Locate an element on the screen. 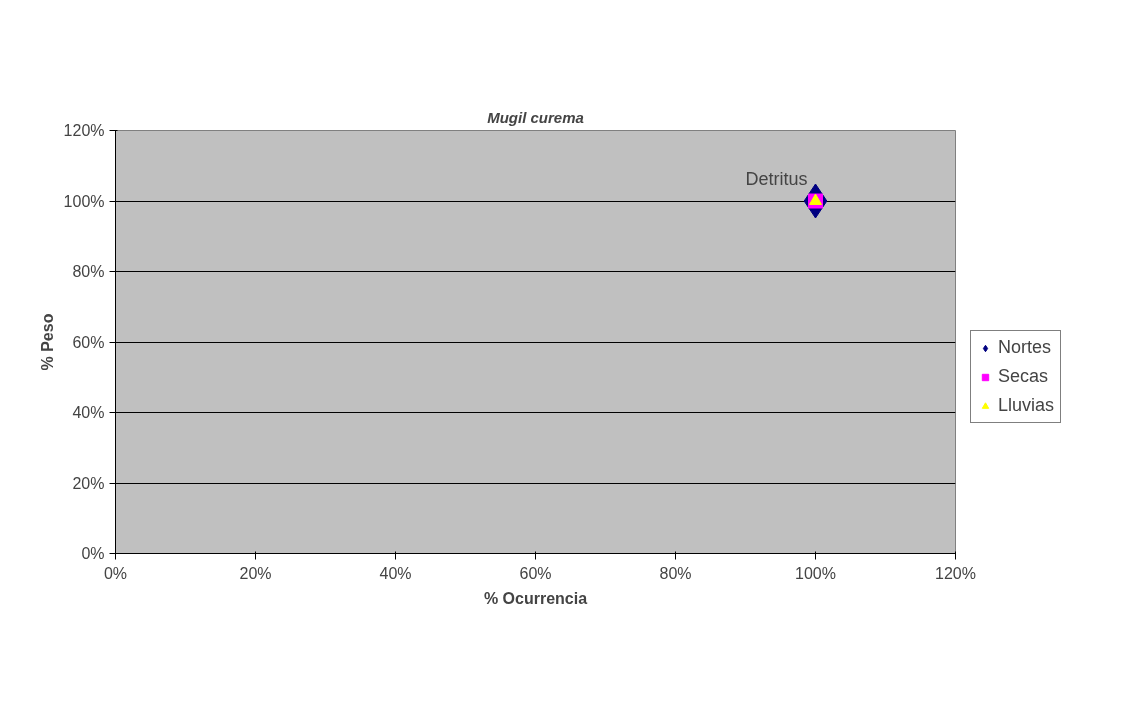  x-tick-label: 120% is located at coordinates (955, 573).